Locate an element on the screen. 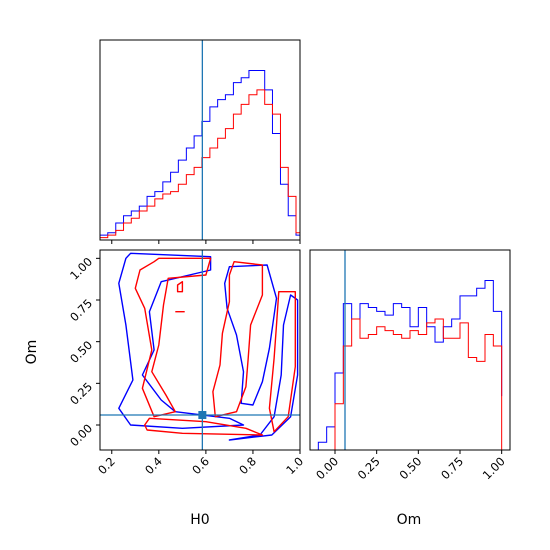 The width and height of the screenshot is (550, 550). contour-y-tick-label-1: 0.00 is located at coordinates (81, 435).